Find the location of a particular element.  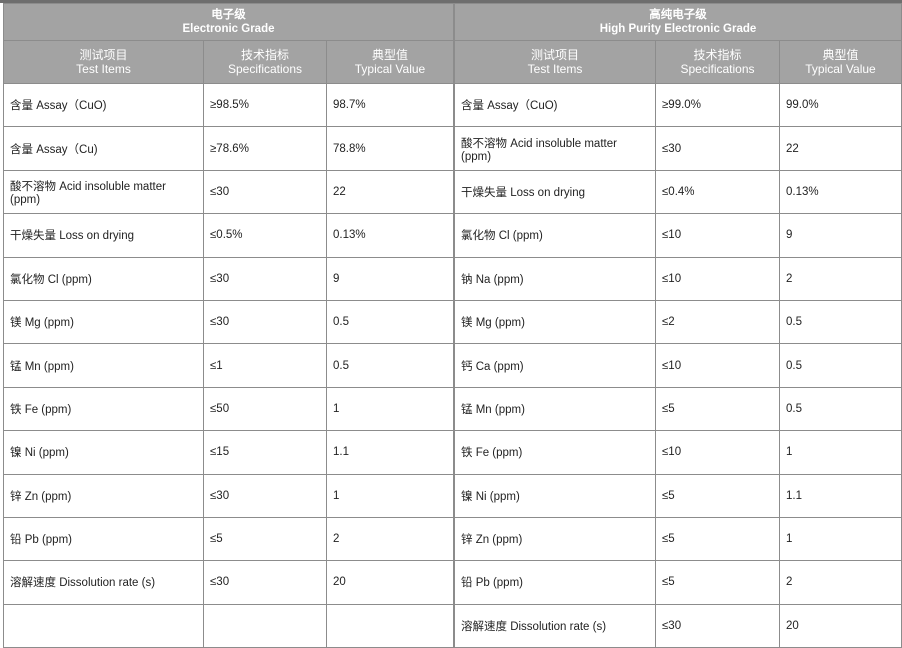

column-header-cn: 测试项目 is located at coordinates (554, 55).